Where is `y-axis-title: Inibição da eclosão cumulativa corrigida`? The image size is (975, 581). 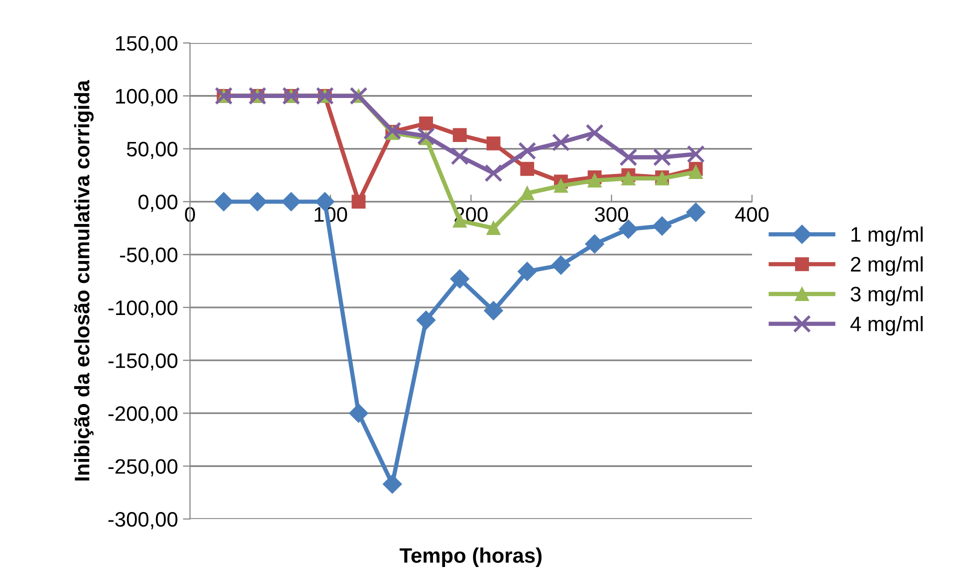 y-axis-title: Inibição da eclosão cumulativa corrigida is located at coordinates (84, 280).